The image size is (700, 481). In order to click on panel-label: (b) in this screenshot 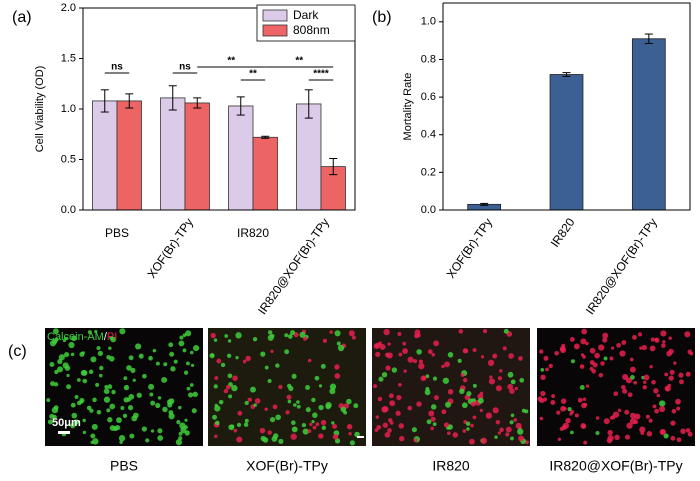, I will do `click(382, 17)`.